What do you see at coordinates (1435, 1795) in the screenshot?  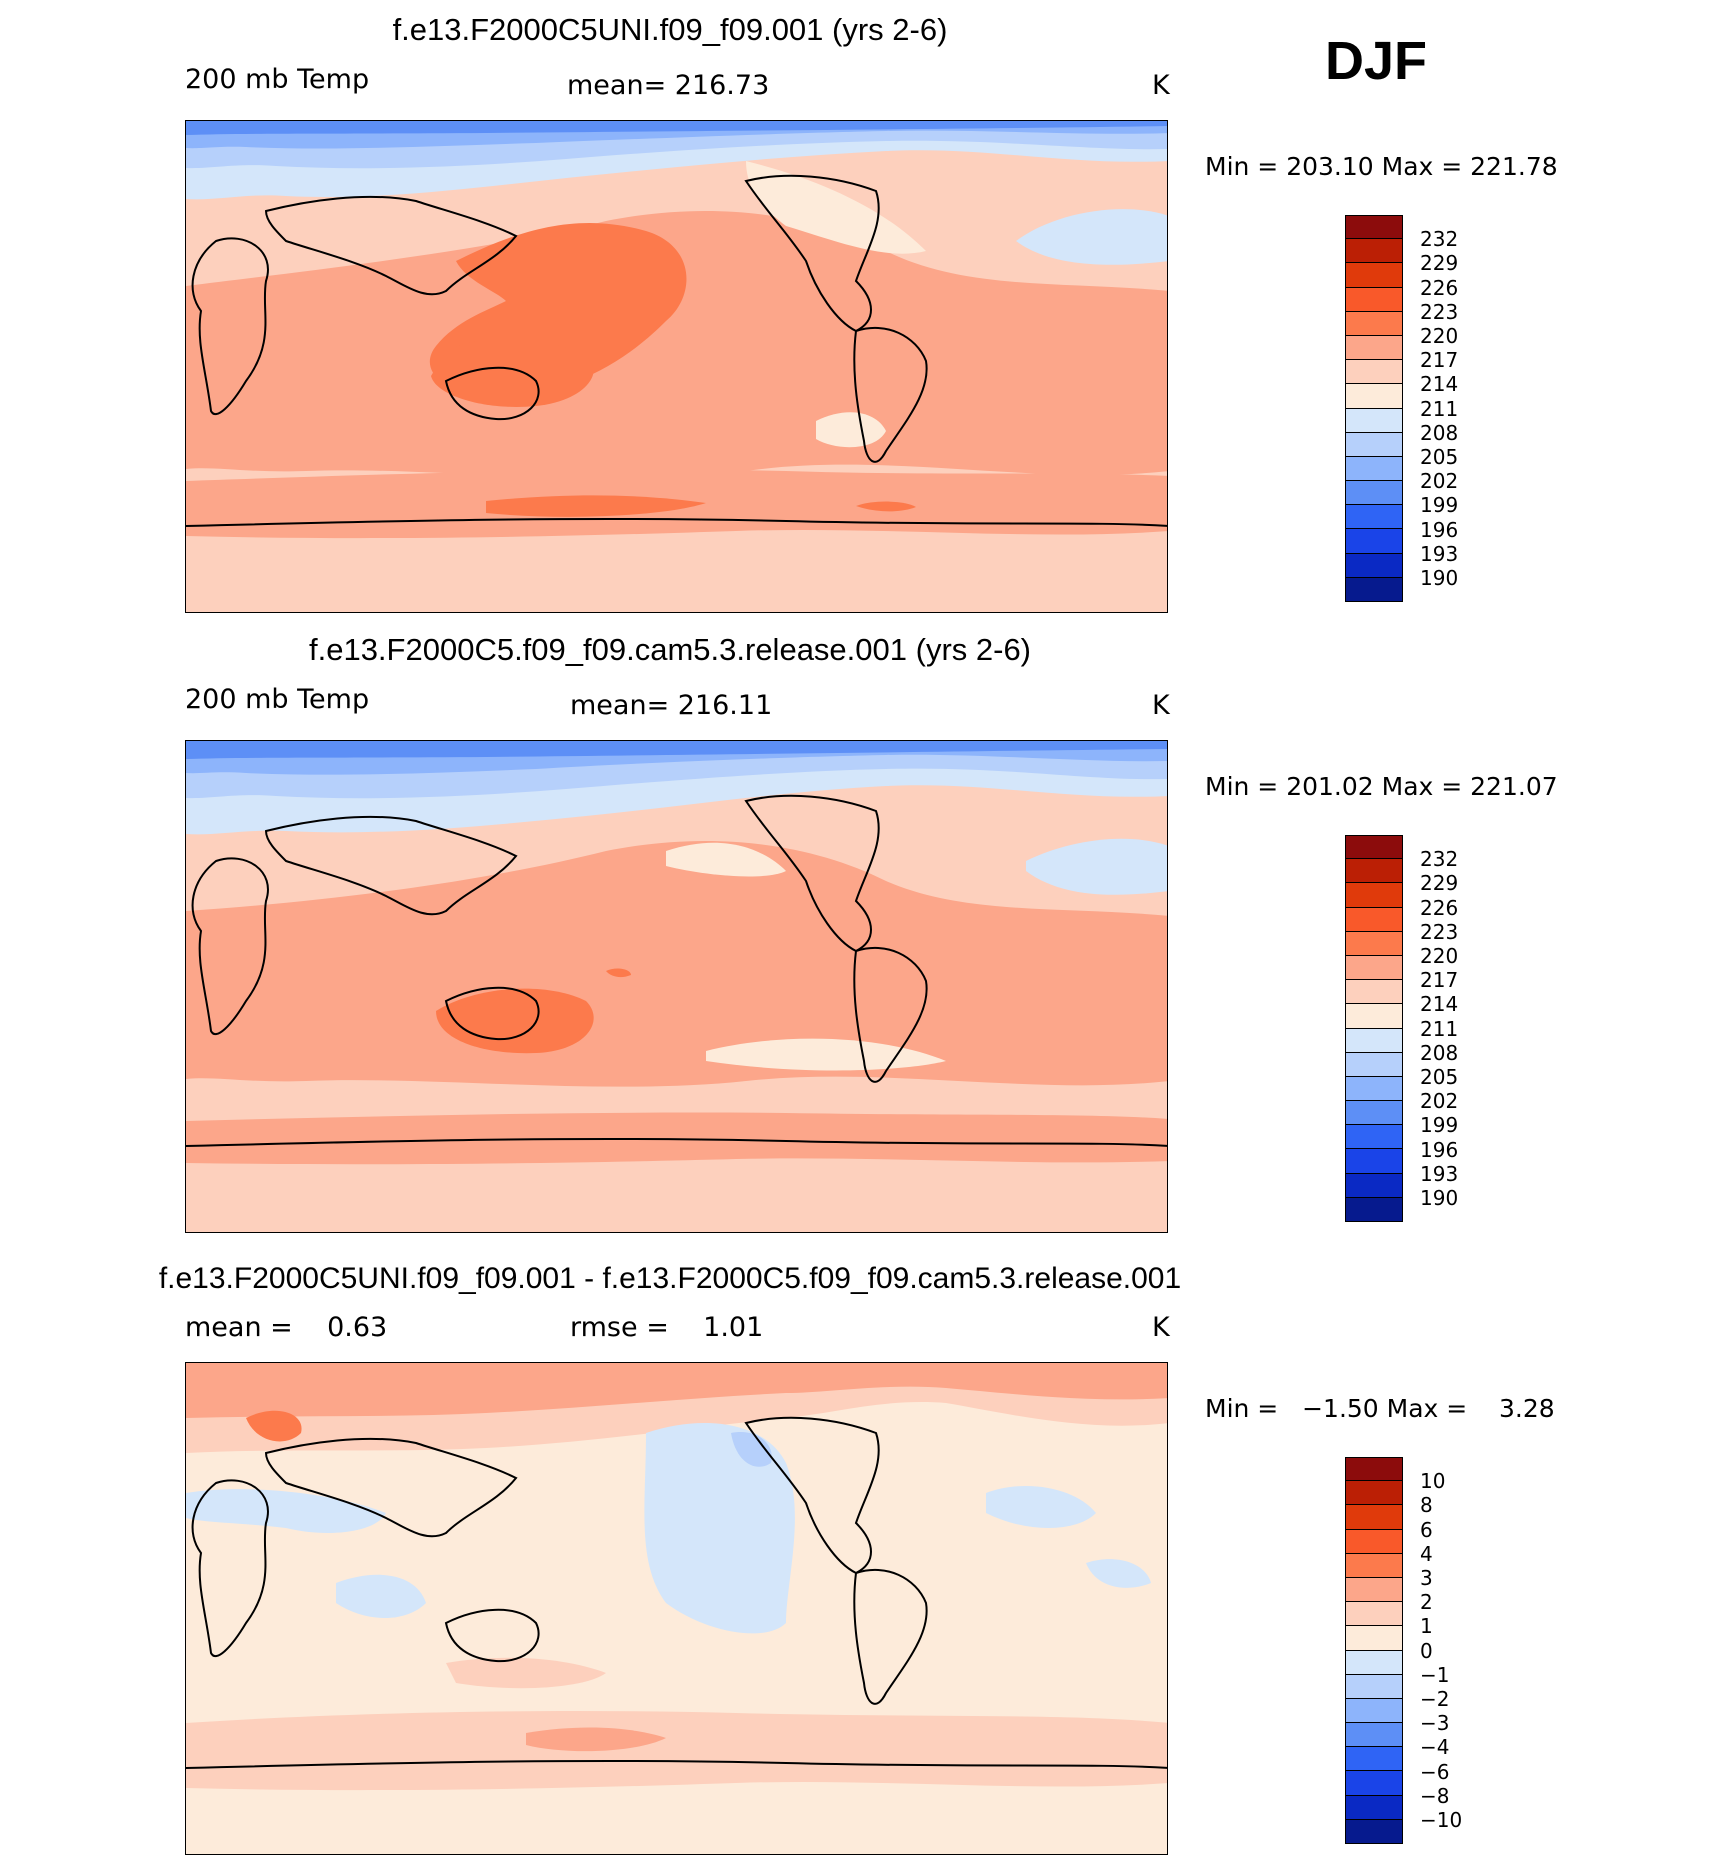 I see `colorbar-tick-label: −8` at bounding box center [1435, 1795].